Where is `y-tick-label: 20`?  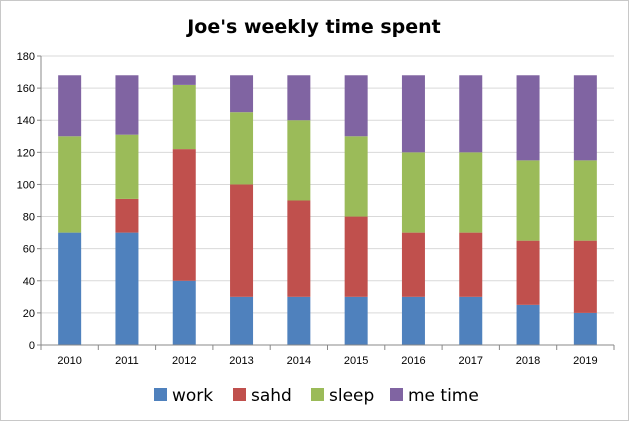 y-tick-label: 20 is located at coordinates (29, 314).